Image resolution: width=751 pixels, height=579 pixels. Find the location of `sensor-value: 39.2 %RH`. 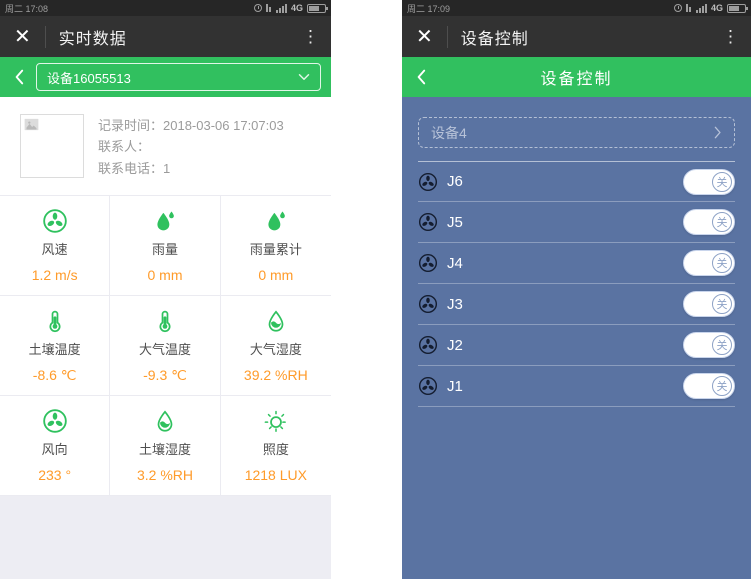

sensor-value: 39.2 %RH is located at coordinates (275, 375).